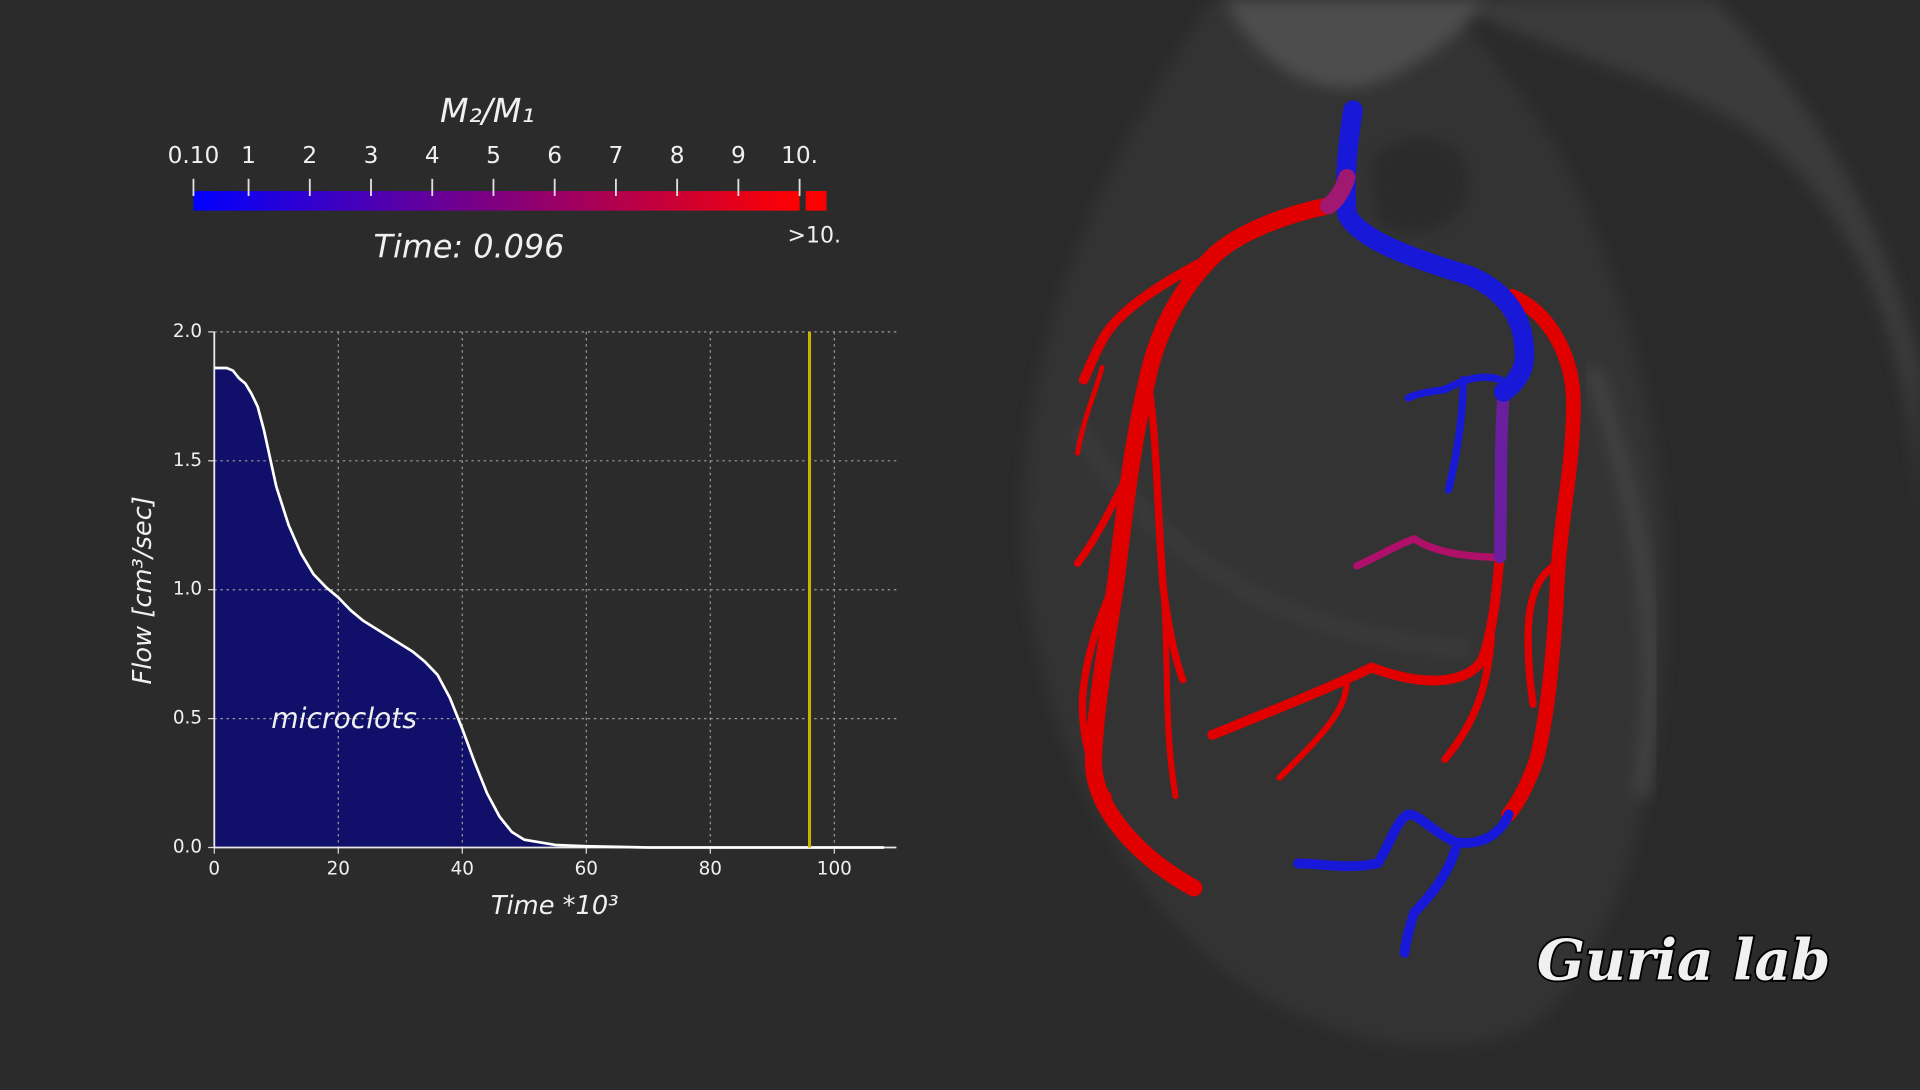 This screenshot has height=1090, width=1920. Describe the element at coordinates (143, 590) in the screenshot. I see `y-axis-label: Flow [cm³/sec]` at that location.